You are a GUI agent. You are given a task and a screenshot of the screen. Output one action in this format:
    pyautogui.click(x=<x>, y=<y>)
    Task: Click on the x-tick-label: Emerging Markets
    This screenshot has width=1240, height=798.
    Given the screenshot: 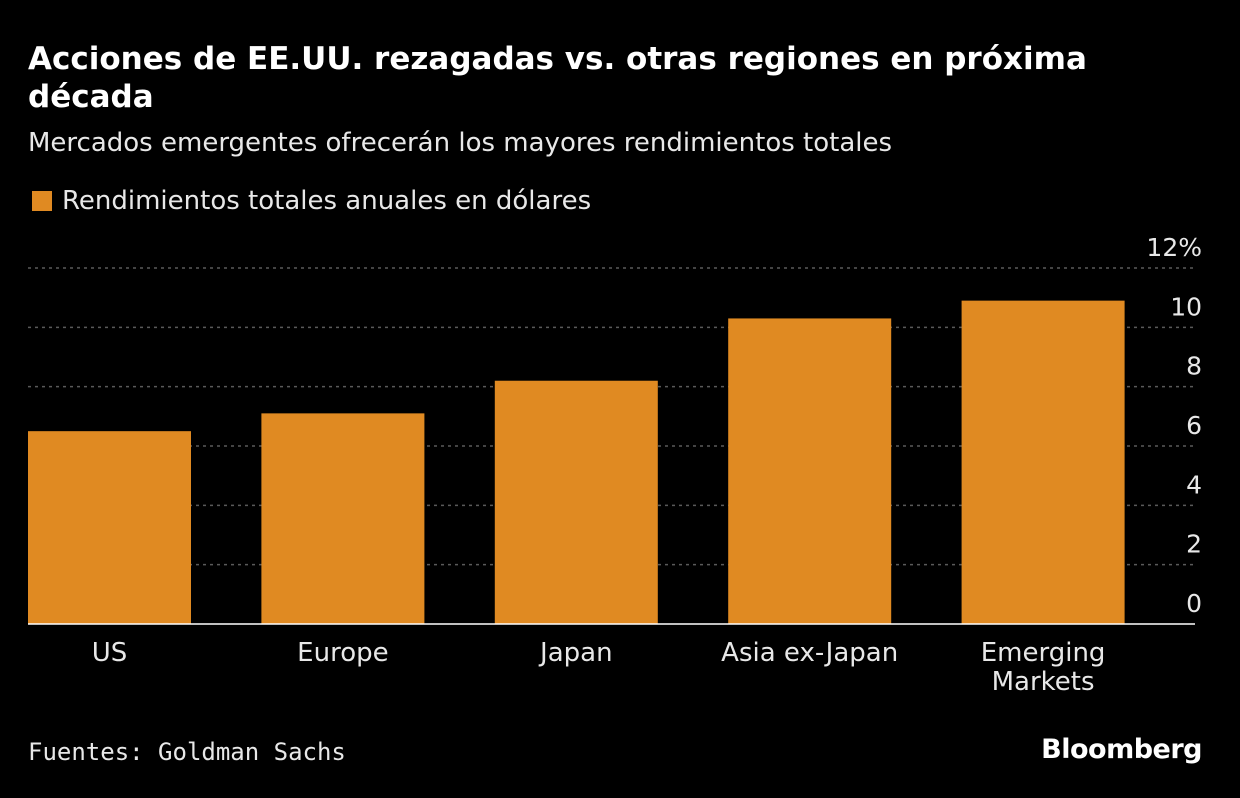 What is the action you would take?
    pyautogui.click(x=1043, y=667)
    